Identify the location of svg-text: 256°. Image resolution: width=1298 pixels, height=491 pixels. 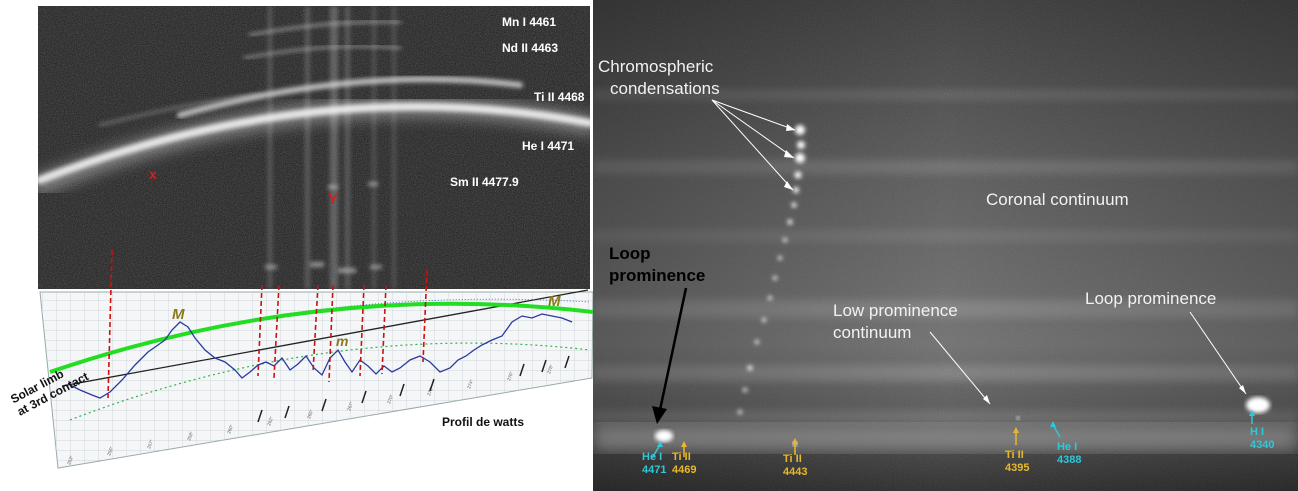
(110, 451).